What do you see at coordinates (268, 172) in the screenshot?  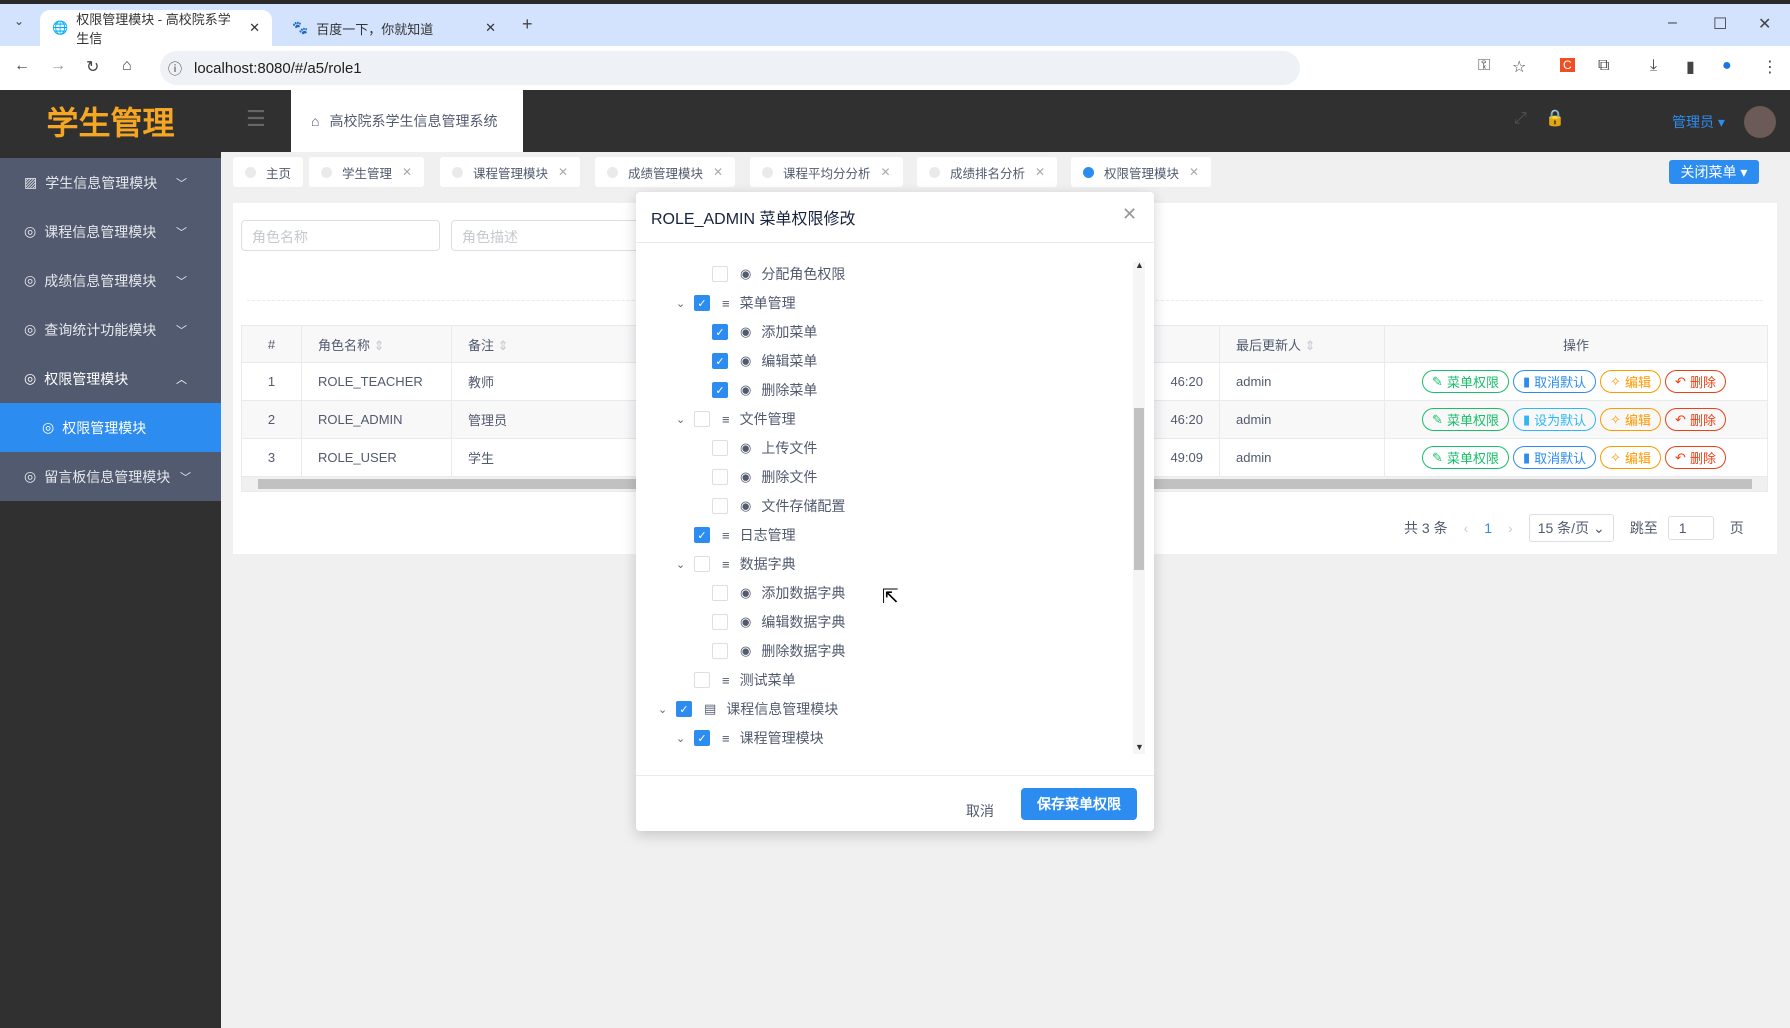 I see `tag-home: 主页` at bounding box center [268, 172].